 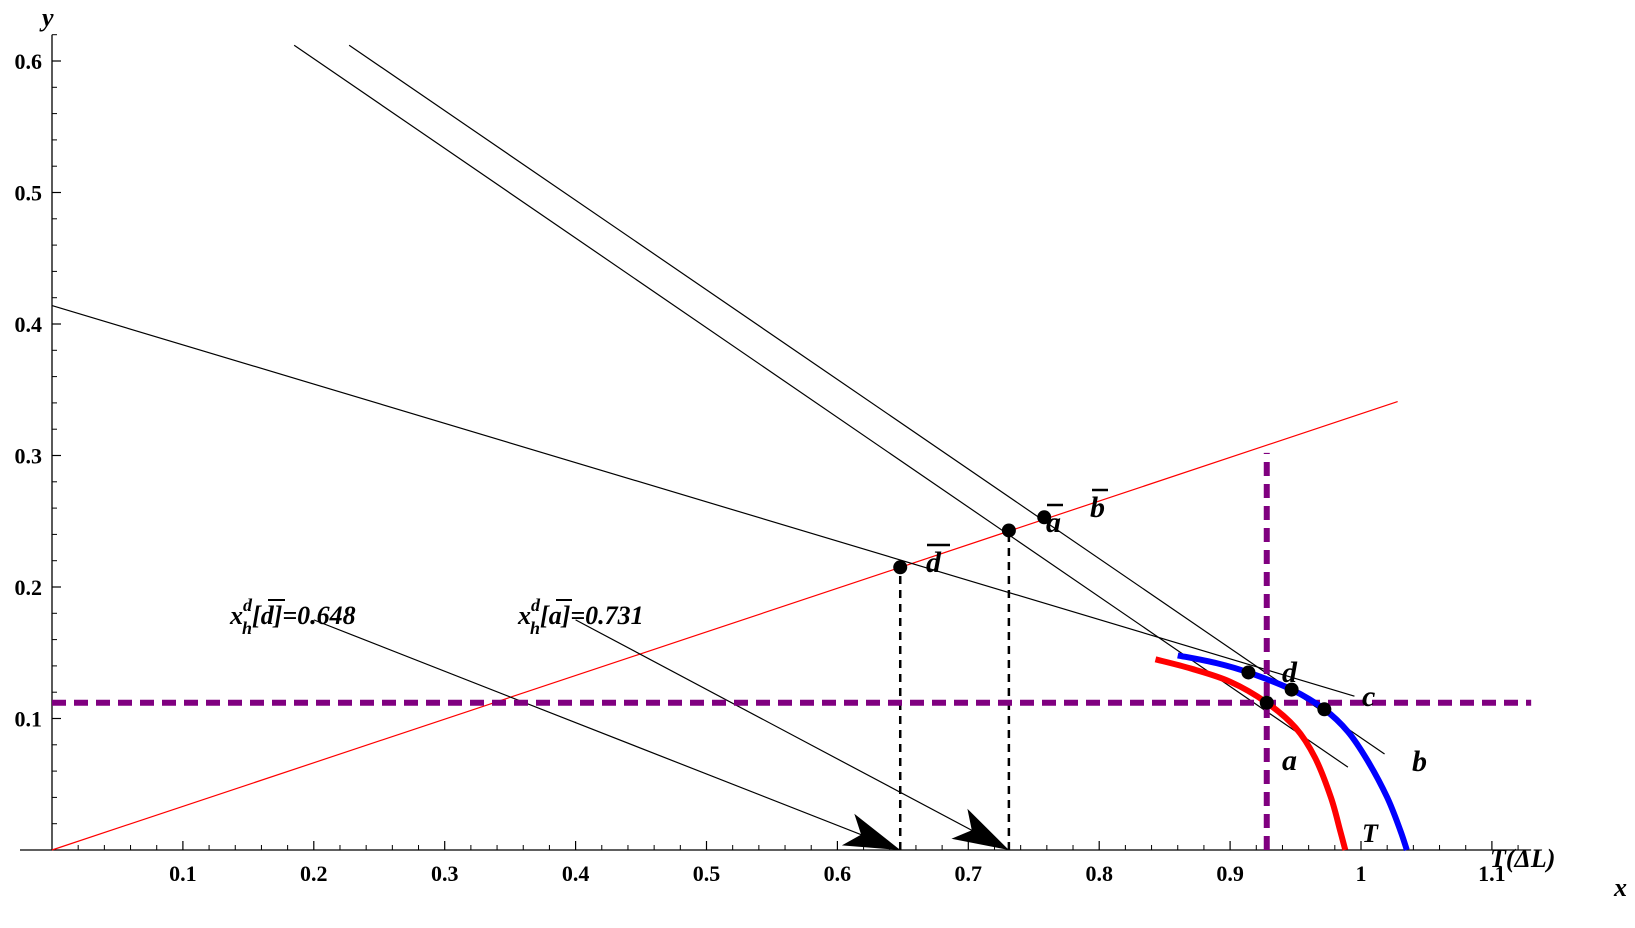 I want to click on point-label-b-bar: b, so click(x=1097, y=507).